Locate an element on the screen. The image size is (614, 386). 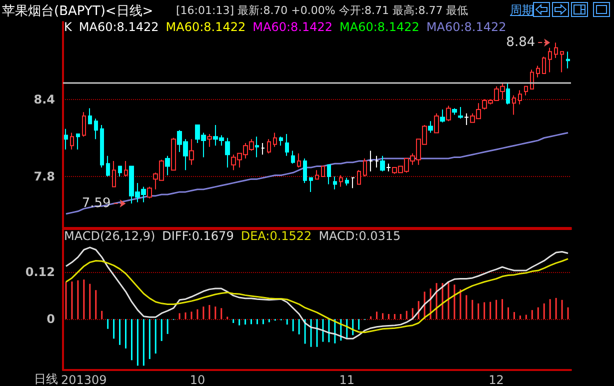
y-tick-label: 7.8 is located at coordinates (44, 177).